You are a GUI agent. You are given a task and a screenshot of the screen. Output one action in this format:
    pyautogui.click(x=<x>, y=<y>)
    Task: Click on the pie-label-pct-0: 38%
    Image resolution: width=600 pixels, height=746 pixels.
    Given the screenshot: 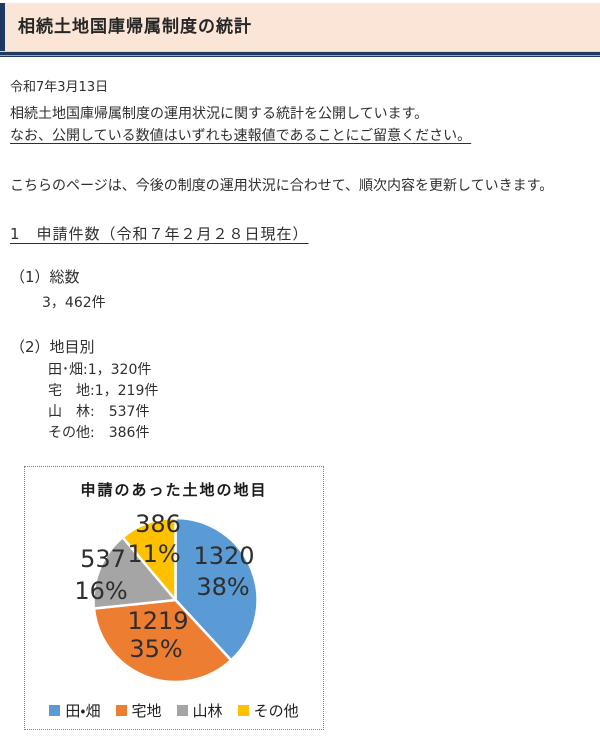 What is the action you would take?
    pyautogui.click(x=222, y=587)
    